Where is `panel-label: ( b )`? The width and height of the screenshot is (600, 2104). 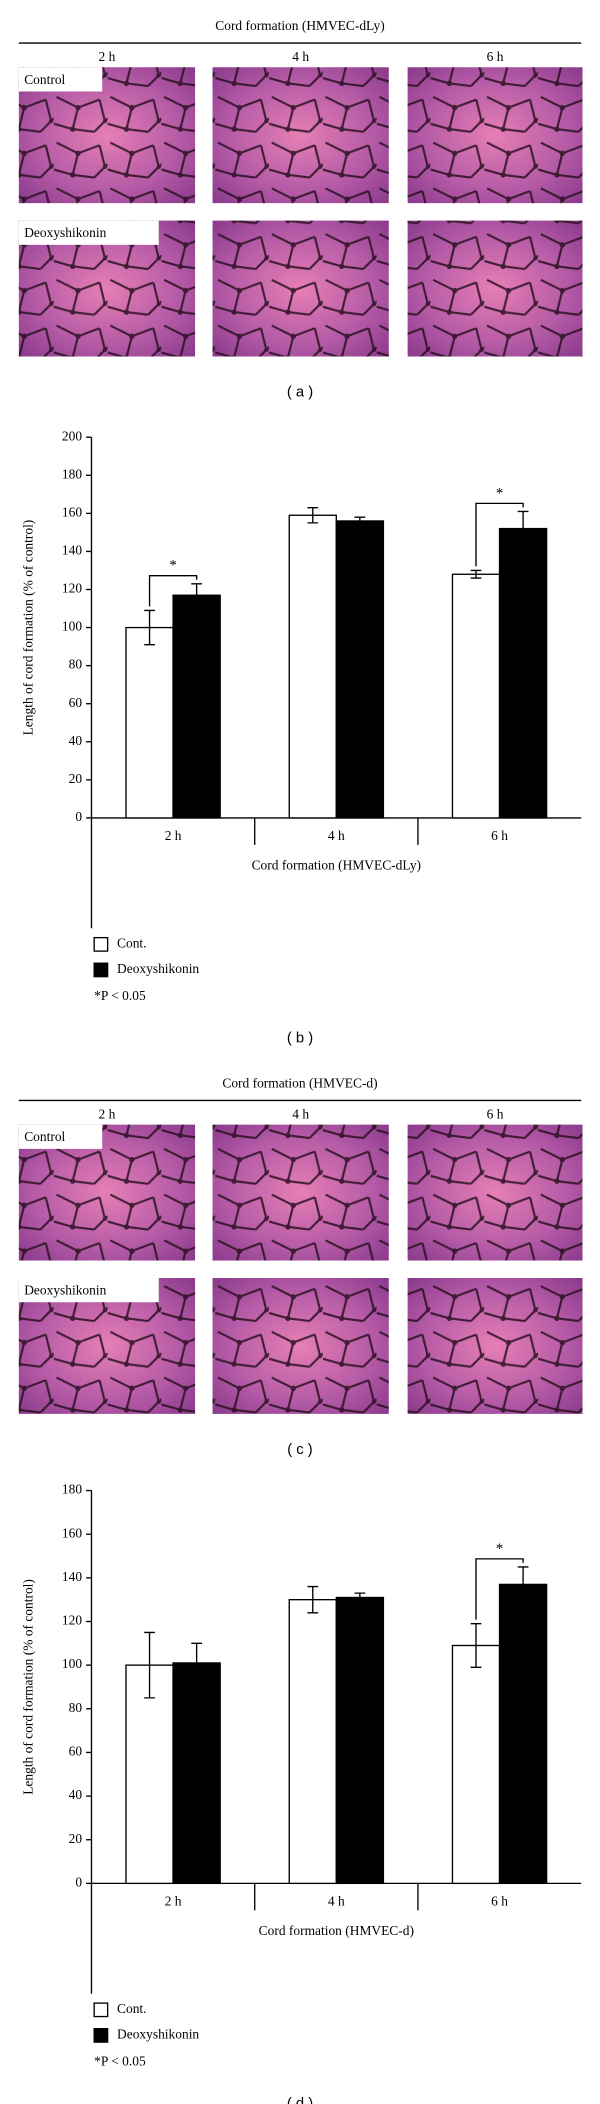
panel-label: ( b ) is located at coordinates (300, 1038).